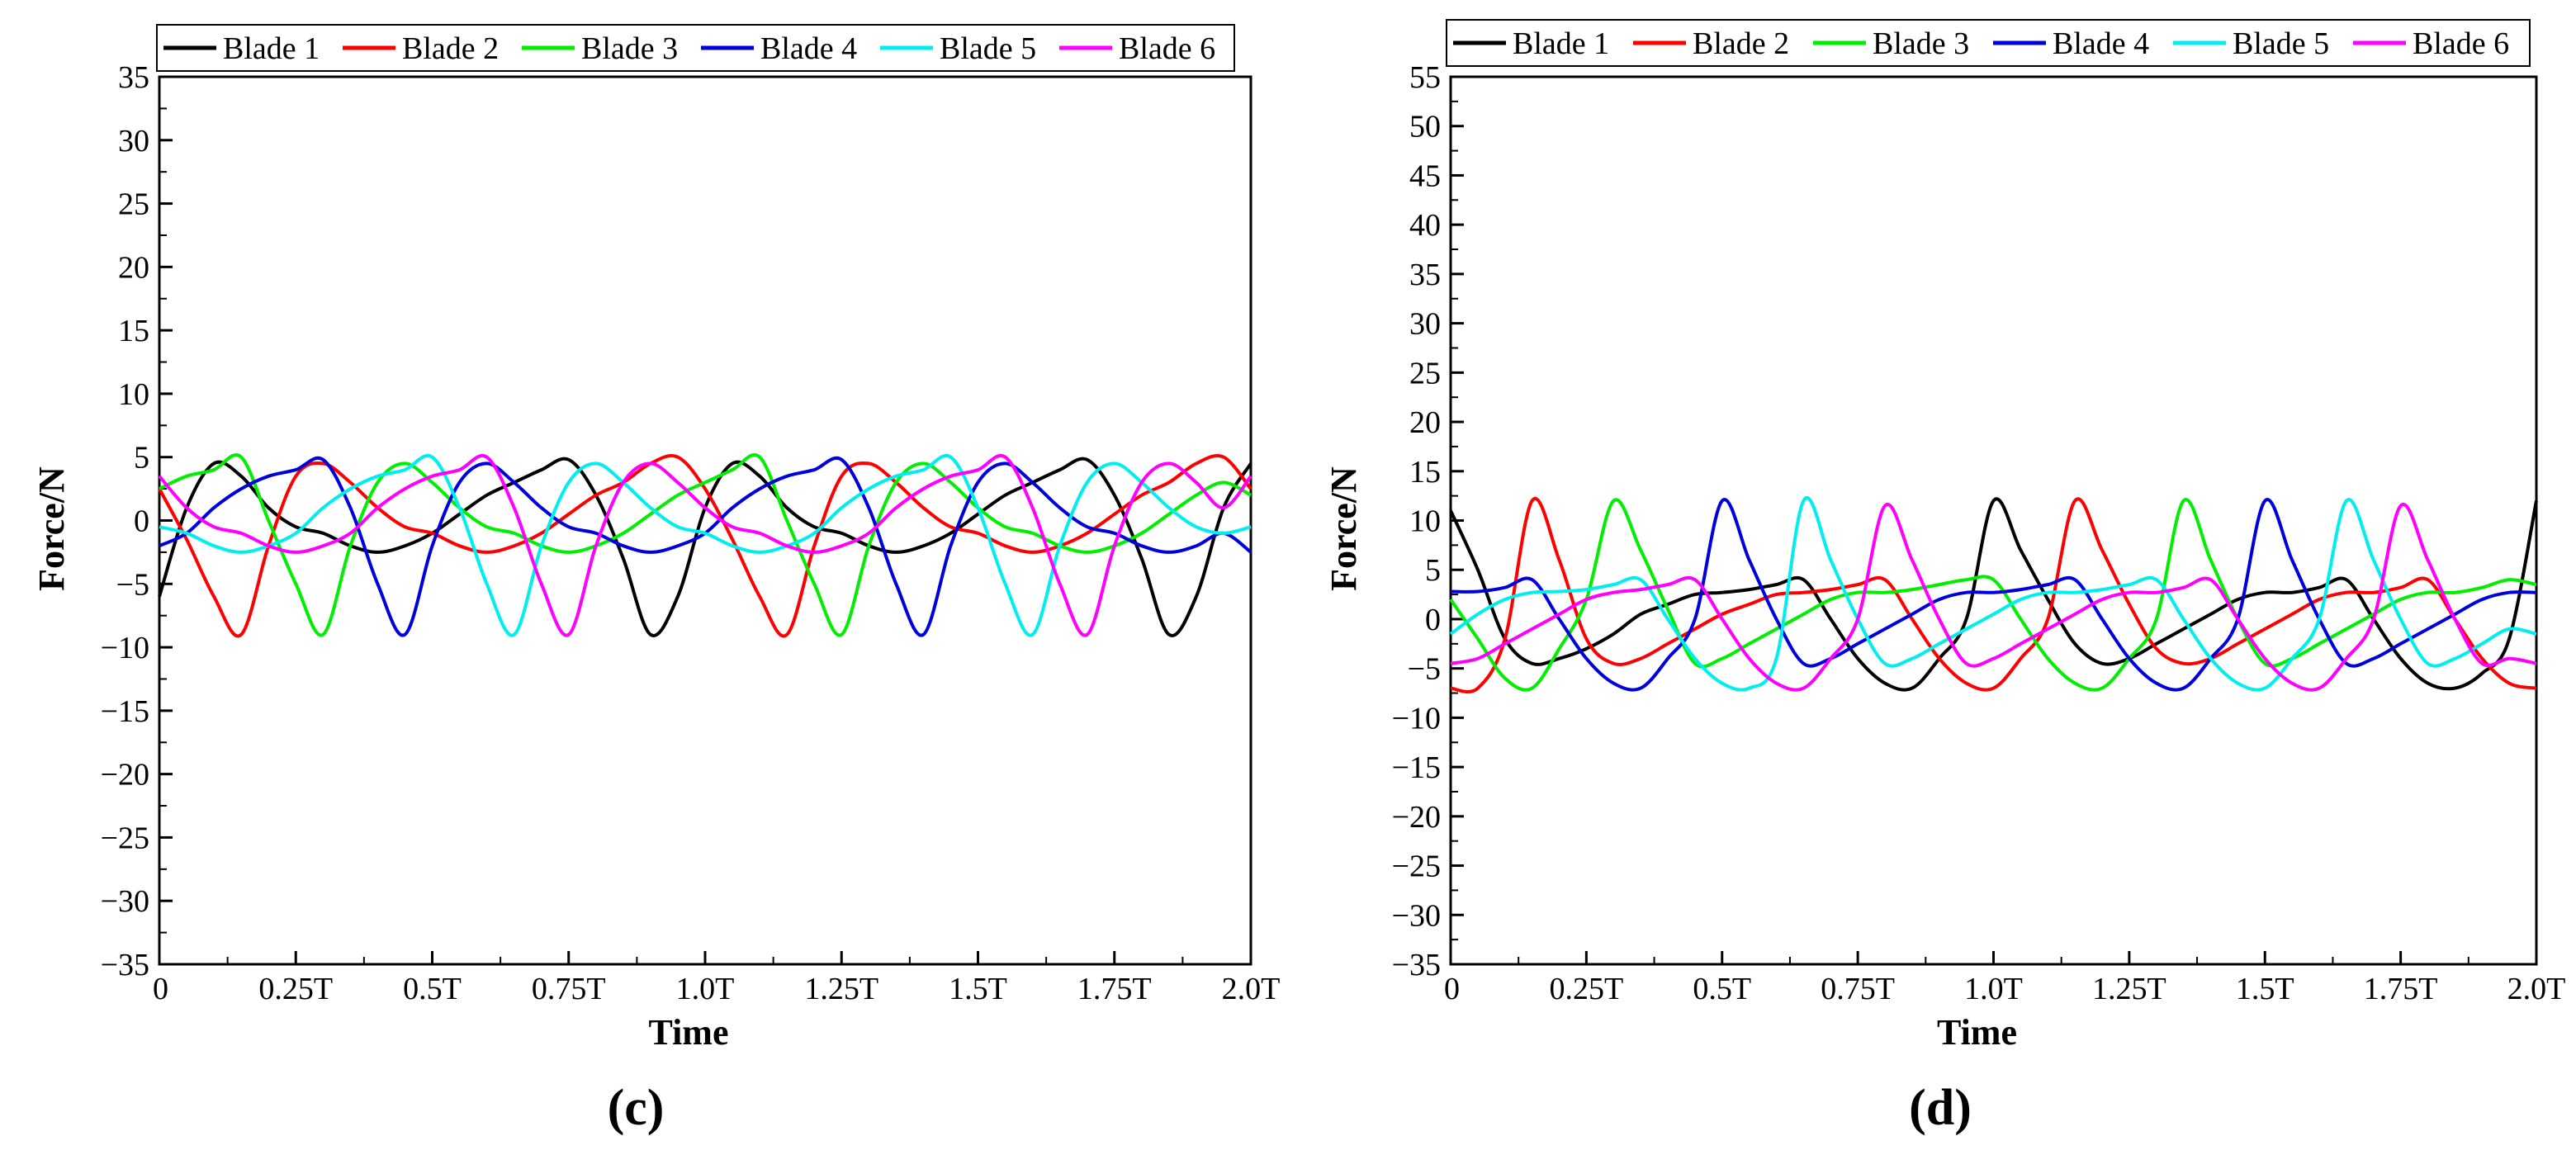 The image size is (2576, 1150). Describe the element at coordinates (1425, 127) in the screenshot. I see `y-tick-label: 50` at that location.